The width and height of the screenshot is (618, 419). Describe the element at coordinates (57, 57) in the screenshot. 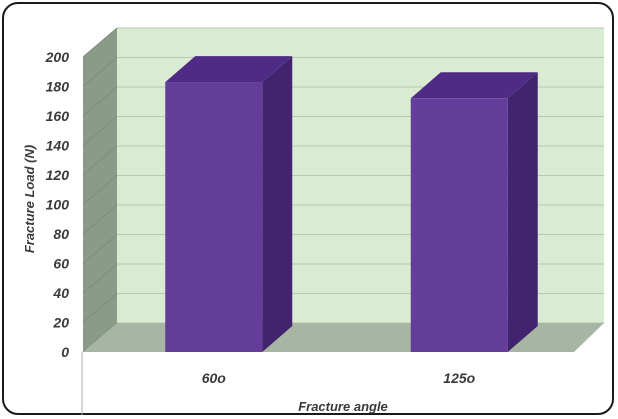

I see `y-tick-label: 200` at that location.